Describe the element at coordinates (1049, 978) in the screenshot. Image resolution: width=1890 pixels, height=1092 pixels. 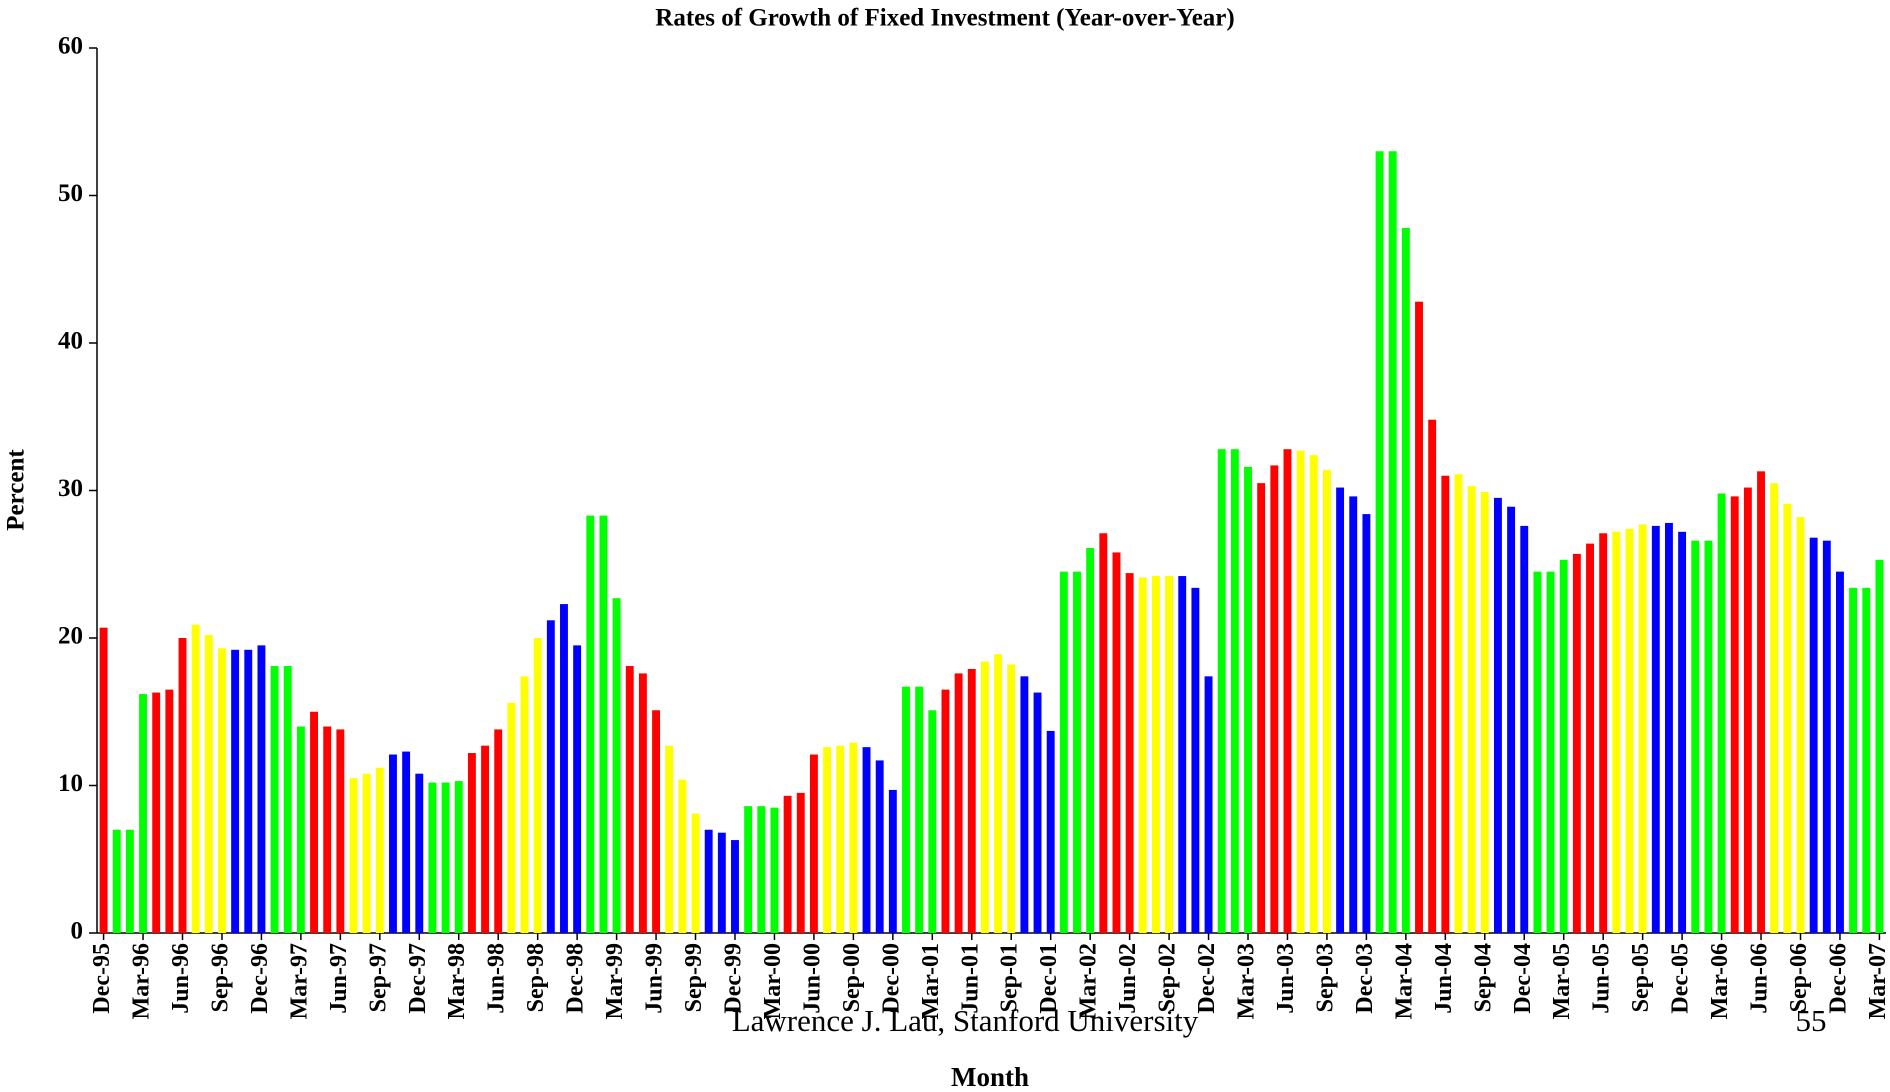
I see `x-tick-label: Dec-01` at that location.